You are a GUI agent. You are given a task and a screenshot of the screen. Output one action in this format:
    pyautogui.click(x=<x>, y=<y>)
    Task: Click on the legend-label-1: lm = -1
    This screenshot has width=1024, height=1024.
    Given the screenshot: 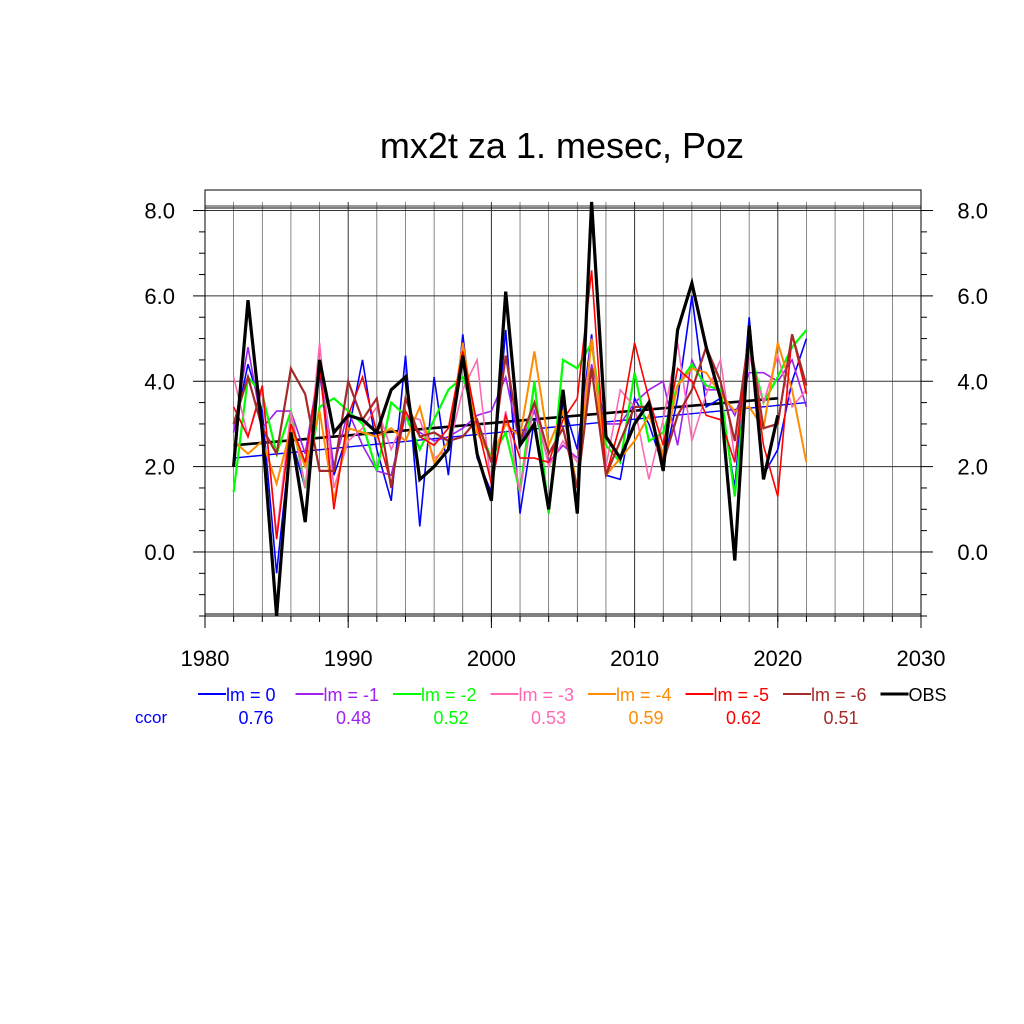 What is the action you would take?
    pyautogui.click(x=352, y=695)
    